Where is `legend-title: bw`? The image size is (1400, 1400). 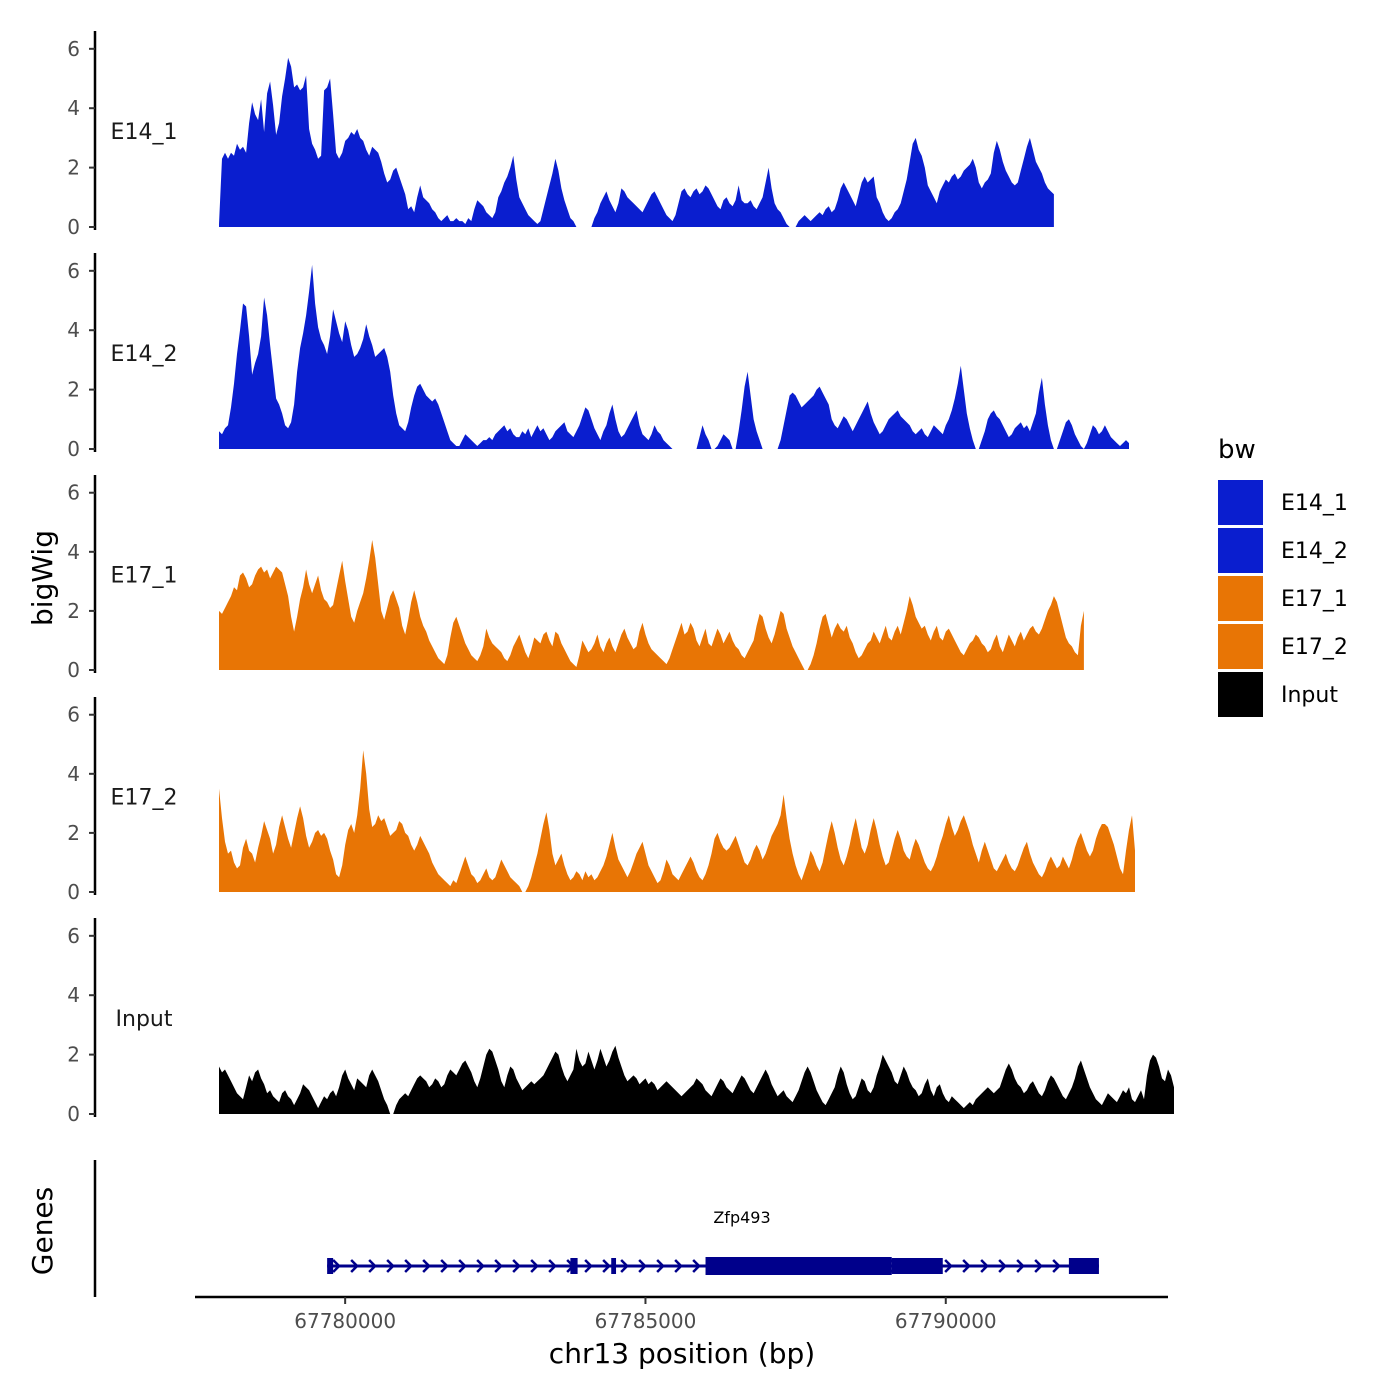 legend-title: bw is located at coordinates (1237, 450).